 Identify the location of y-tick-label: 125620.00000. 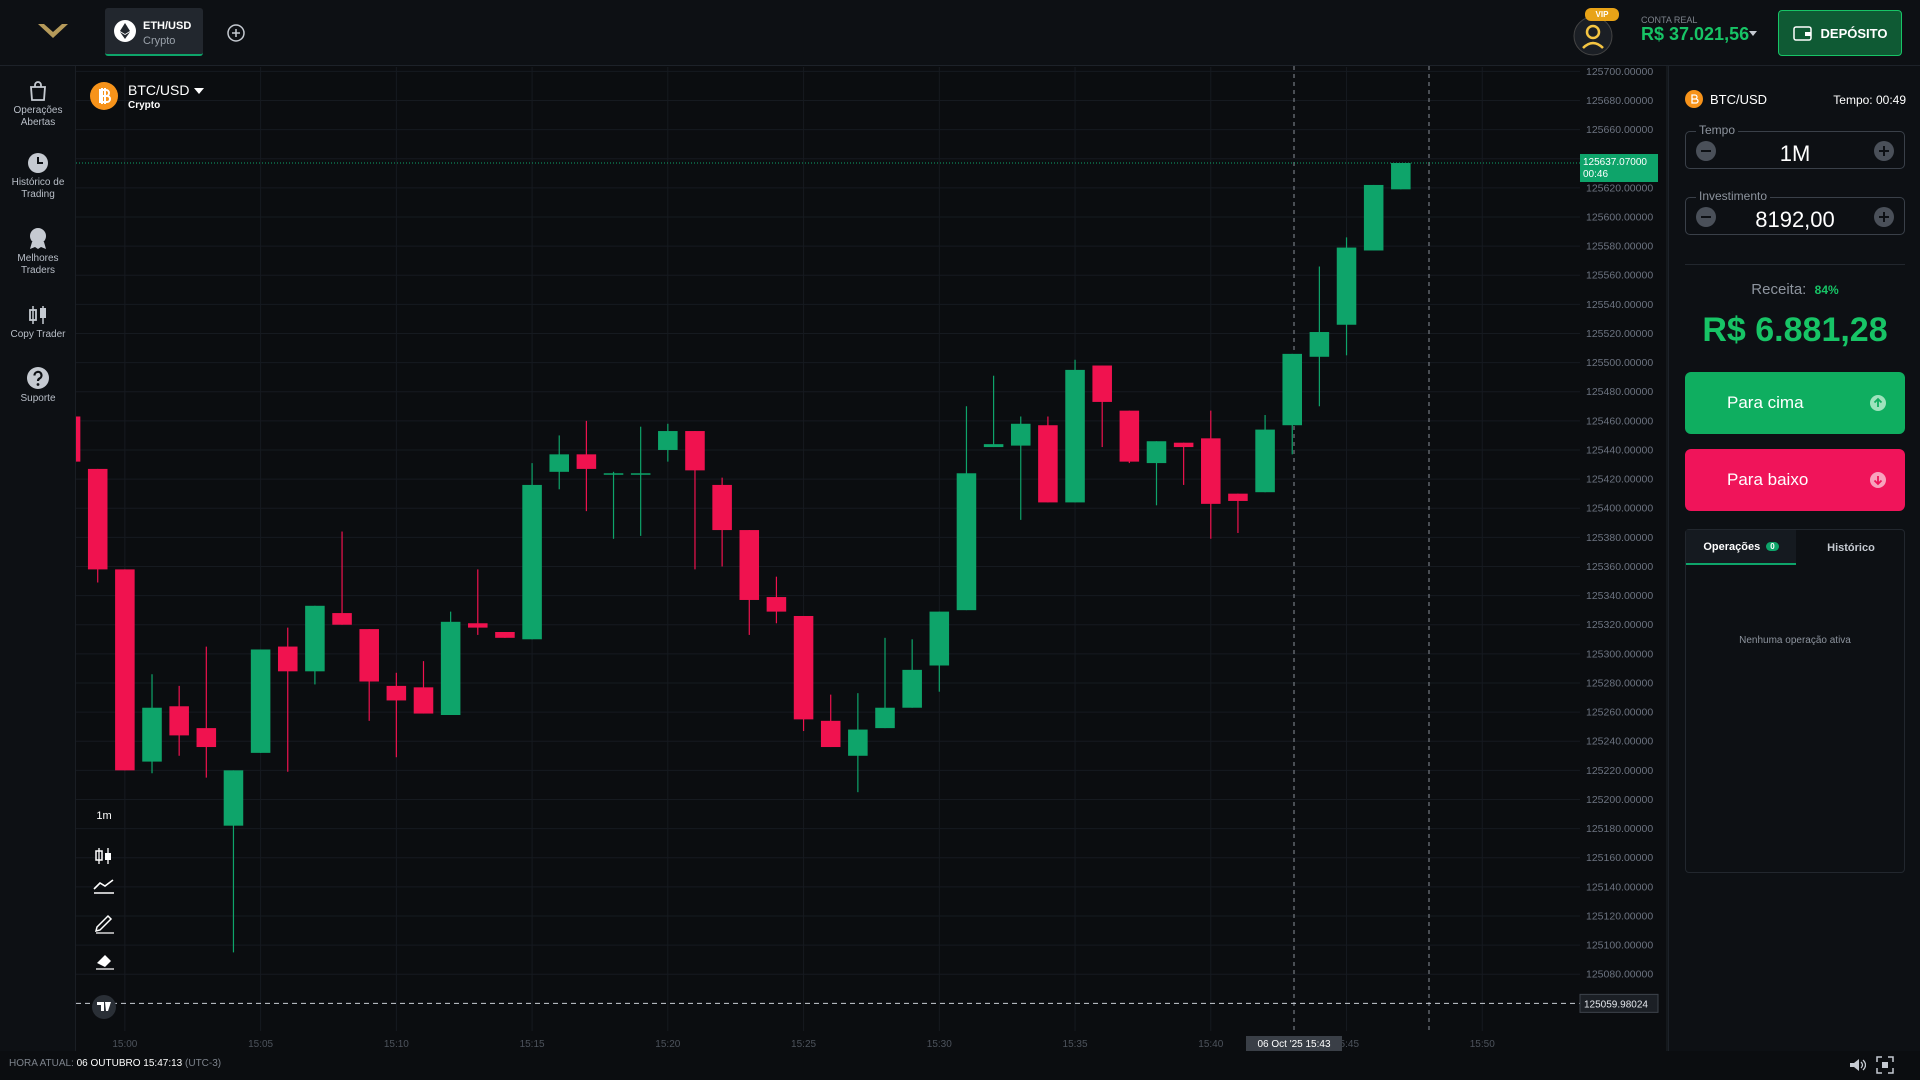
(1619, 188).